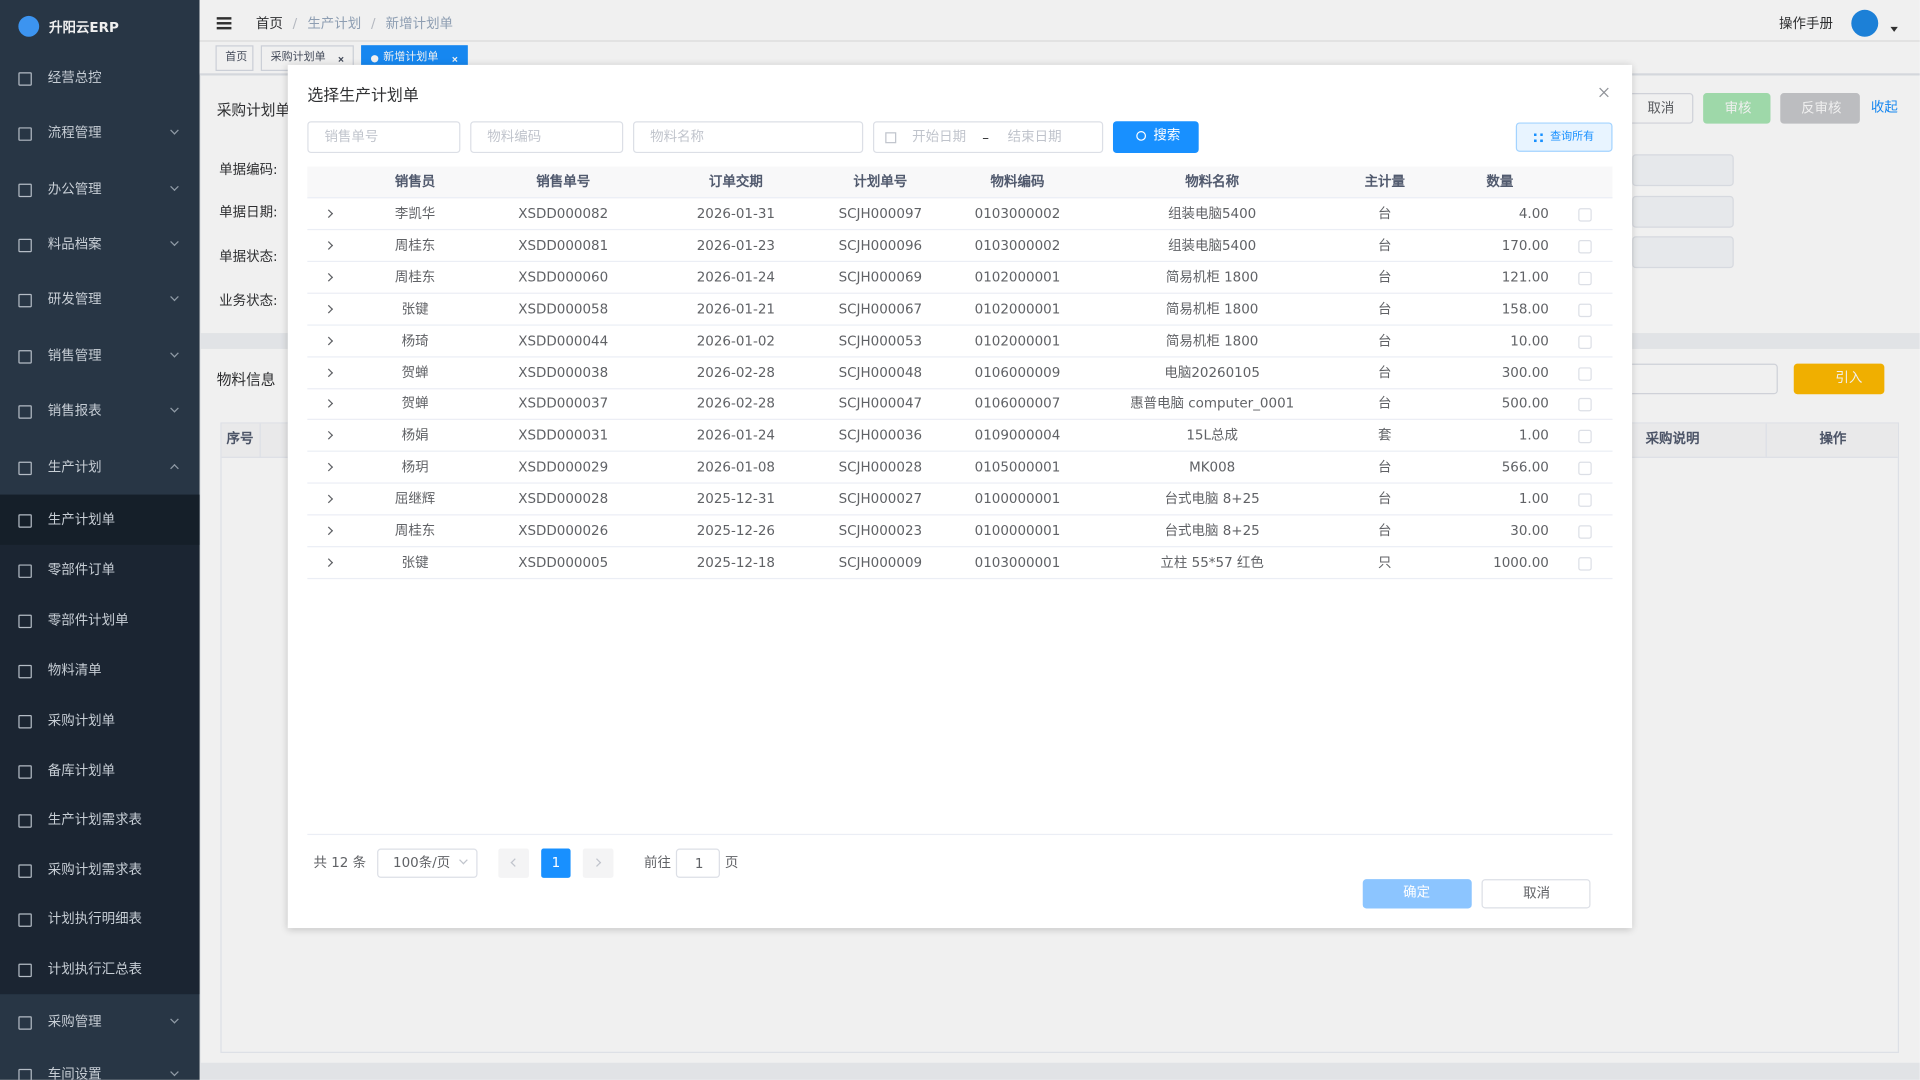 The width and height of the screenshot is (1920, 1080). I want to click on button-label: 审核, so click(1738, 108).